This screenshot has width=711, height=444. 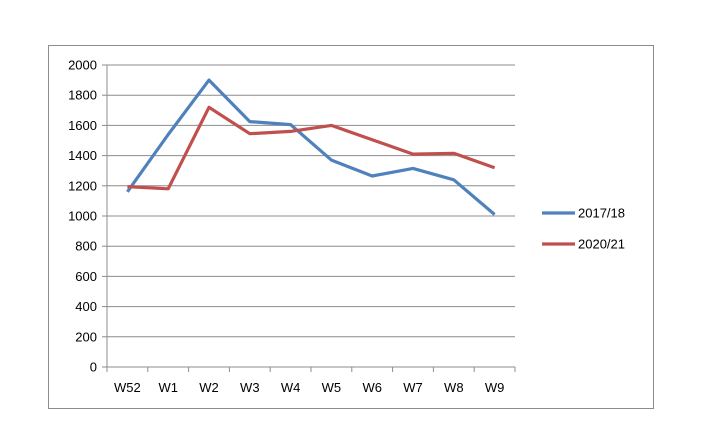 I want to click on x-tick-label: W3, so click(x=250, y=387).